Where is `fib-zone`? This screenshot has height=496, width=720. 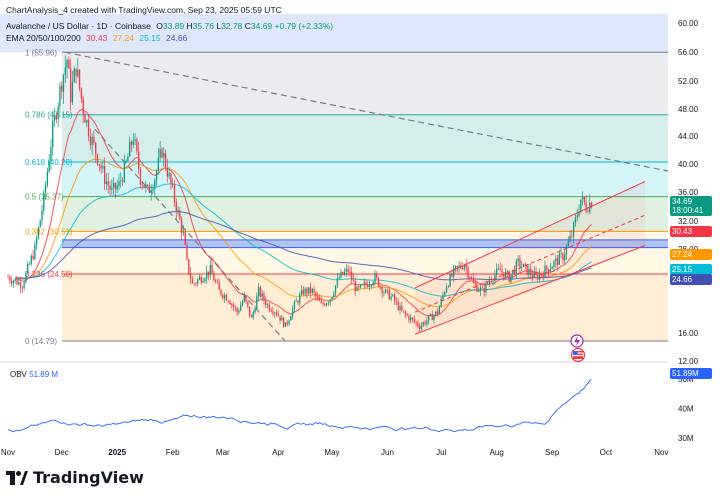 fib-zone is located at coordinates (365, 83).